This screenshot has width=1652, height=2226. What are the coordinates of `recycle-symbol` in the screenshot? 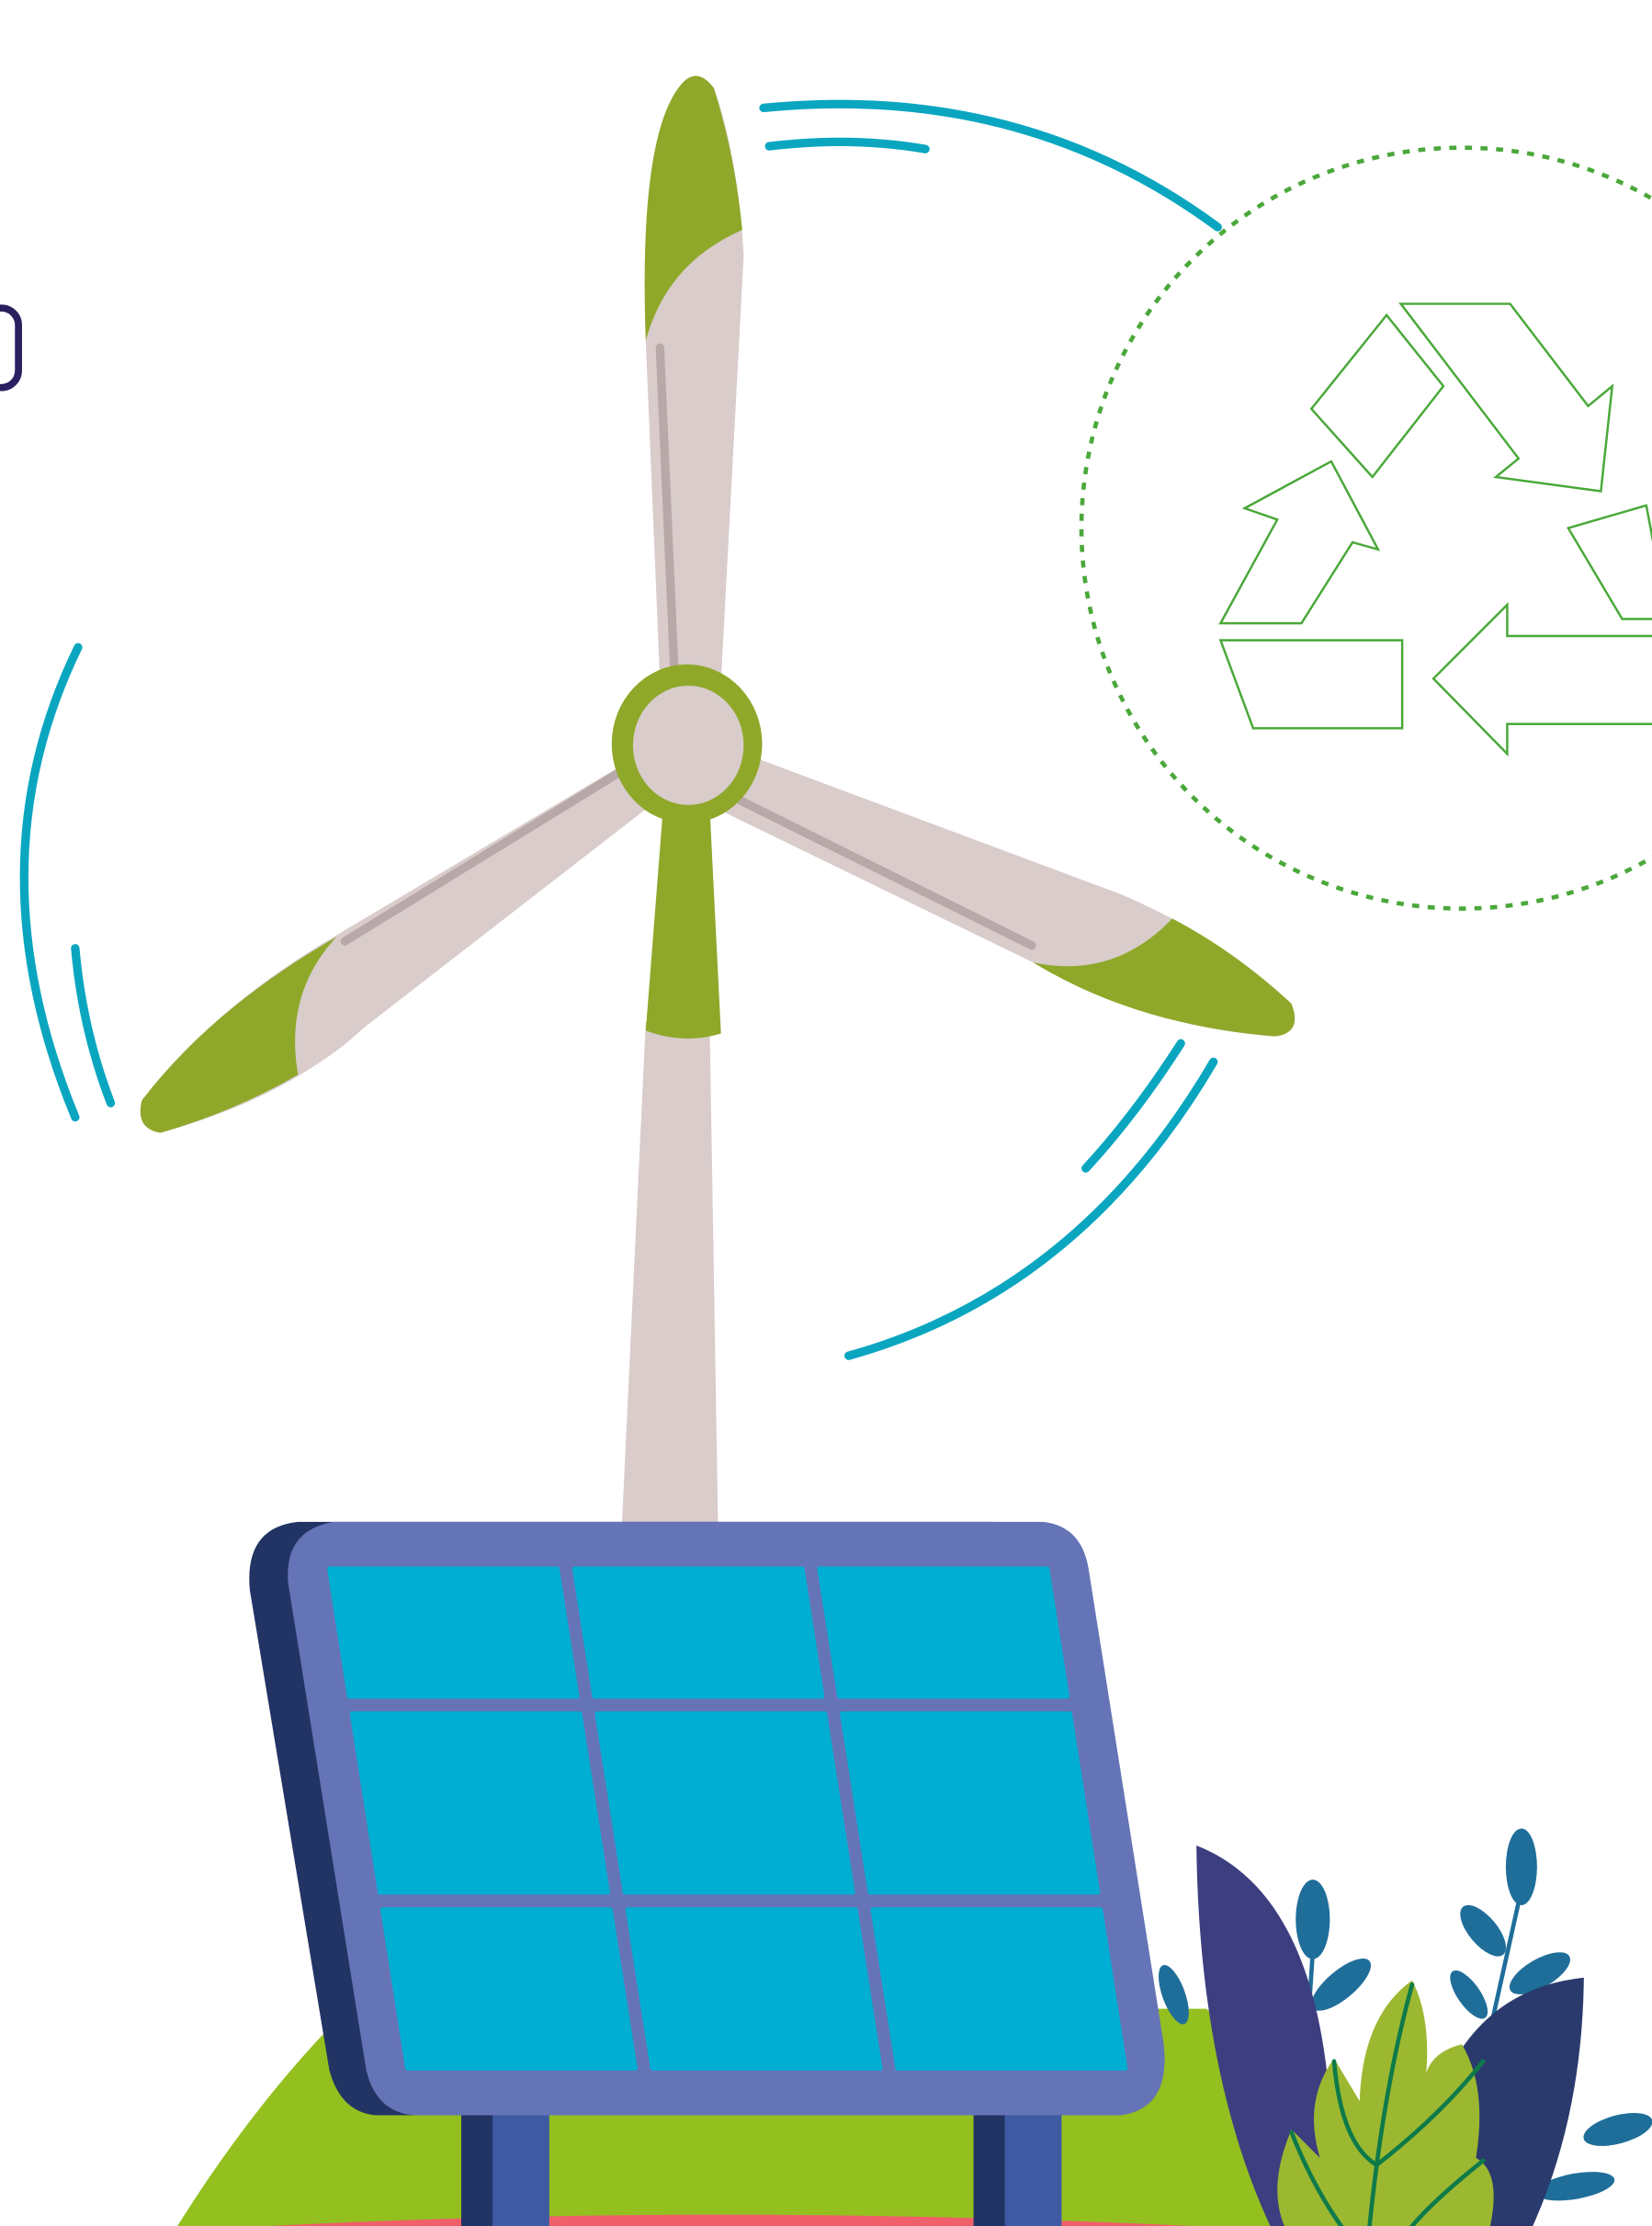 It's located at (1435, 529).